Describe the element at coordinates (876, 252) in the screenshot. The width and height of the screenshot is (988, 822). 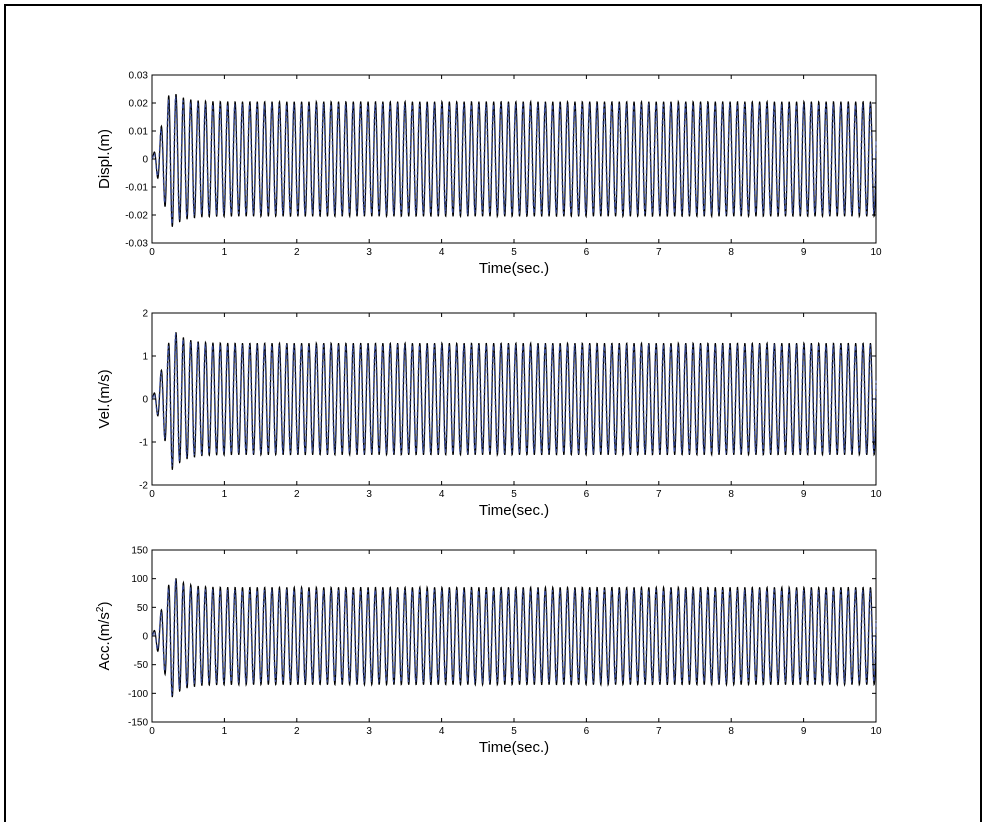
I see `displacement-xtick-label: 10` at that location.